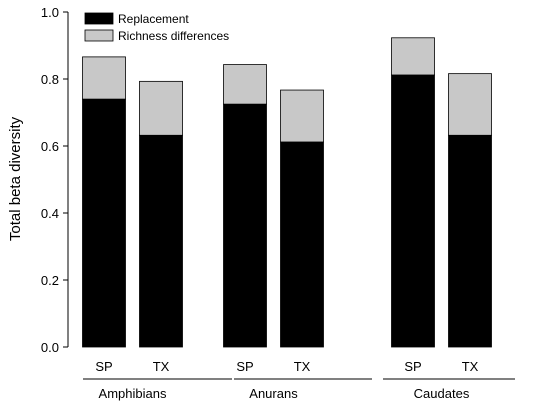 This screenshot has width=550, height=410. I want to click on legend-swatch-replacement, so click(99, 18).